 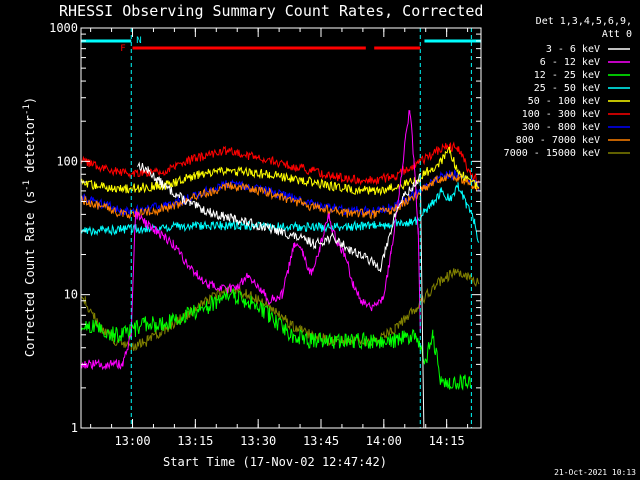 I want to click on y-tick-label: 100, so click(x=67, y=161).